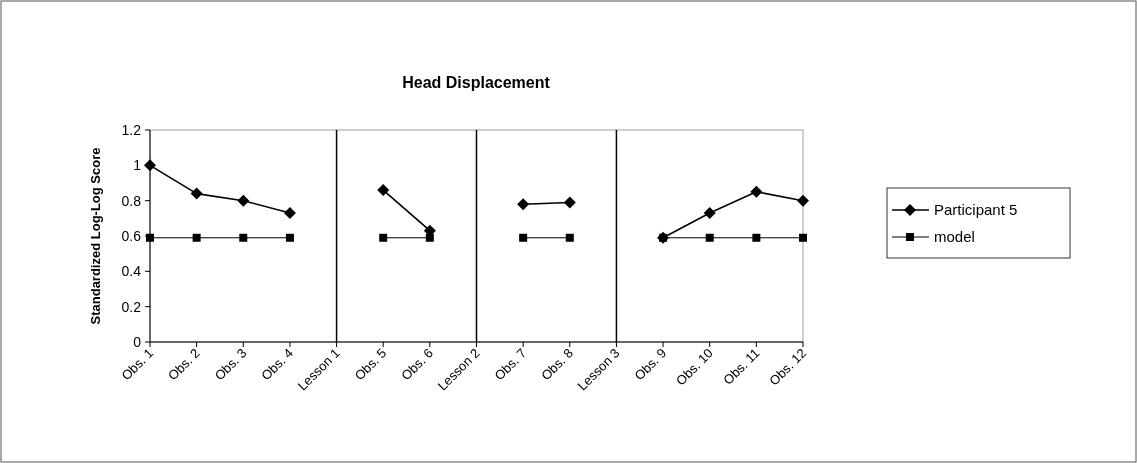 The width and height of the screenshot is (1137, 463). I want to click on x-tick-label: Obs. 5, so click(370, 364).